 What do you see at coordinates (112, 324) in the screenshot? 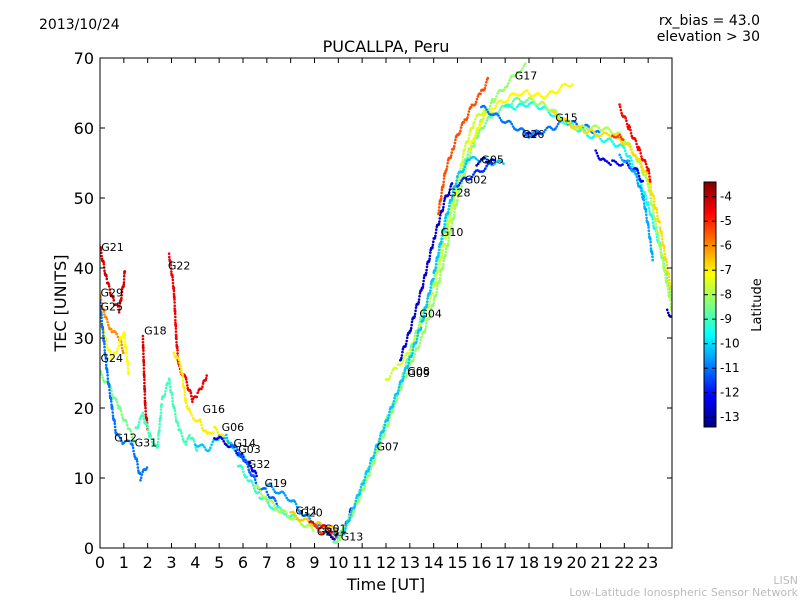
I see `series-G29` at bounding box center [112, 324].